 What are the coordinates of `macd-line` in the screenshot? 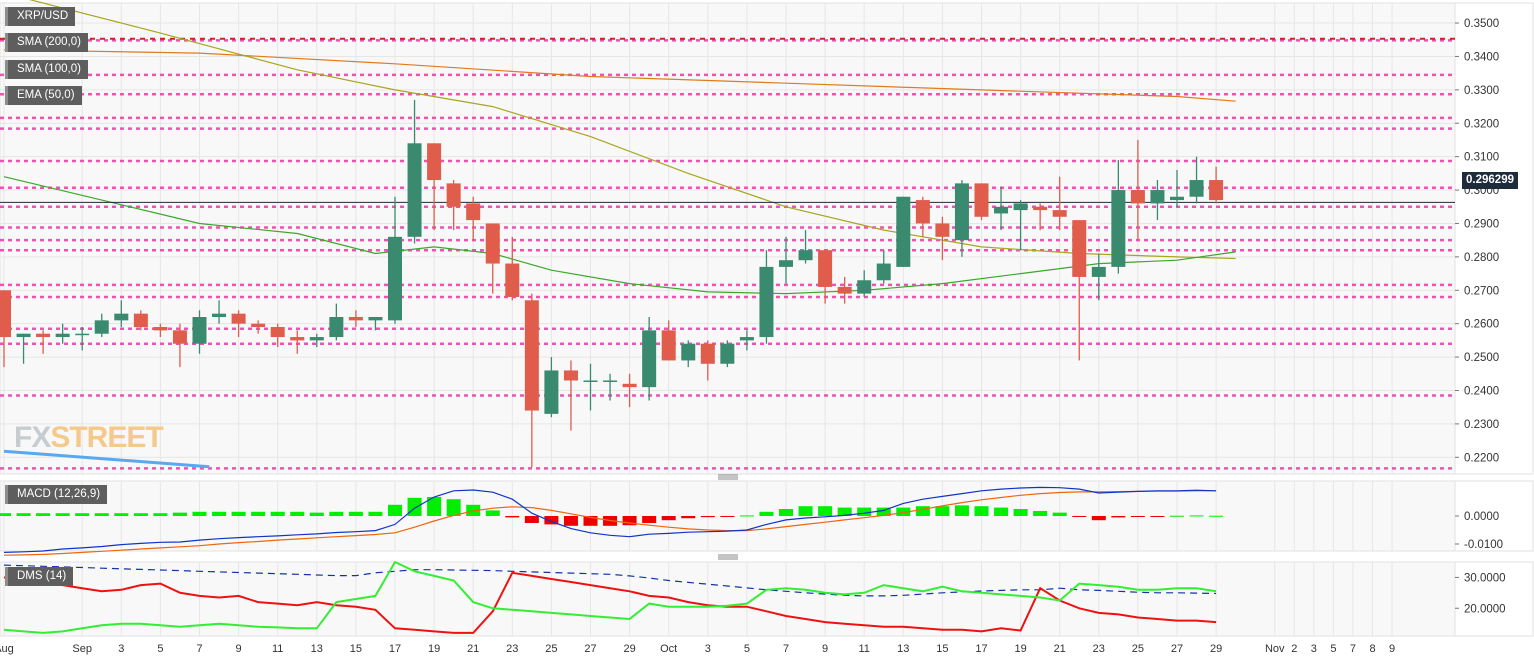 It's located at (610, 519).